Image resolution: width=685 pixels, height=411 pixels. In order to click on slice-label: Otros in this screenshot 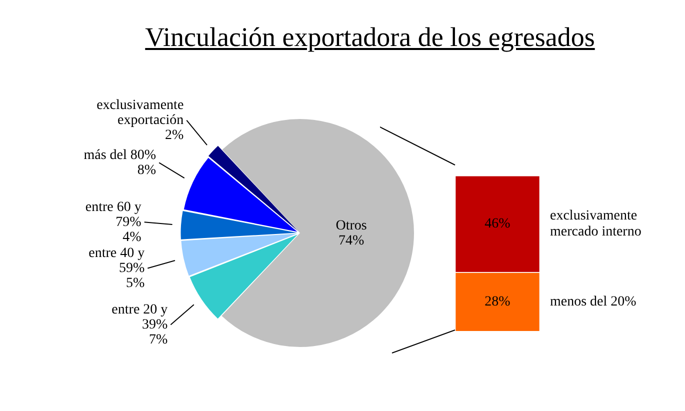, I will do `click(351, 226)`.